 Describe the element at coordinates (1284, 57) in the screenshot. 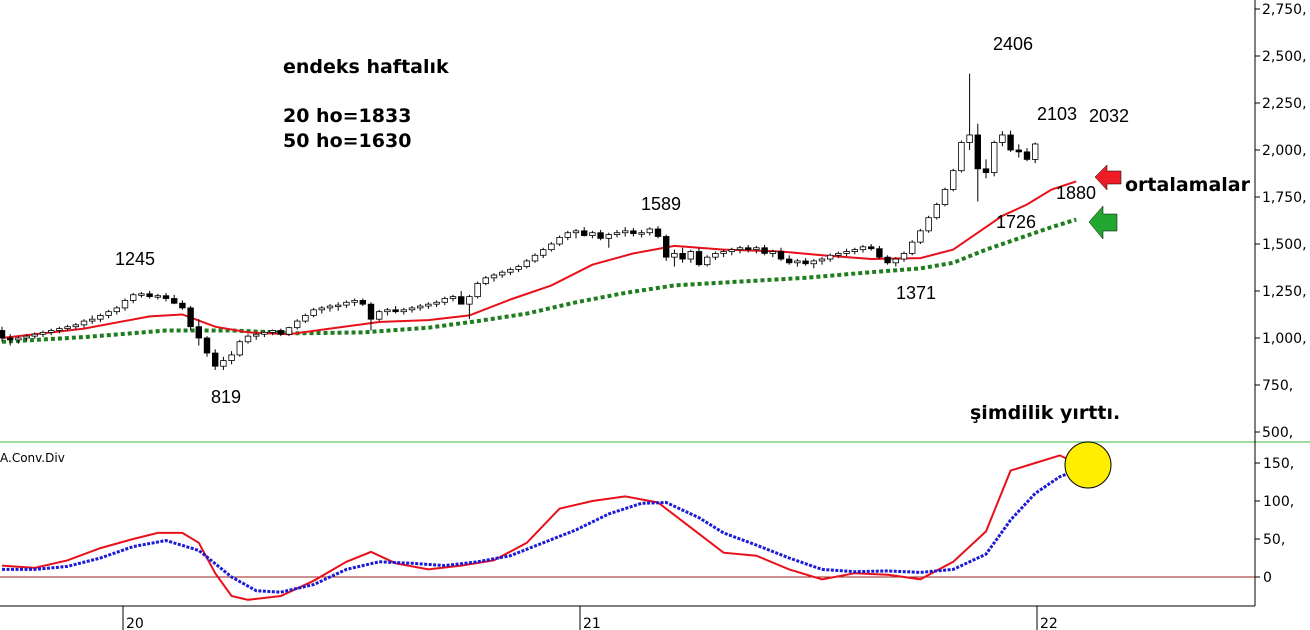

I see `price-tick-label: 2,500,` at that location.